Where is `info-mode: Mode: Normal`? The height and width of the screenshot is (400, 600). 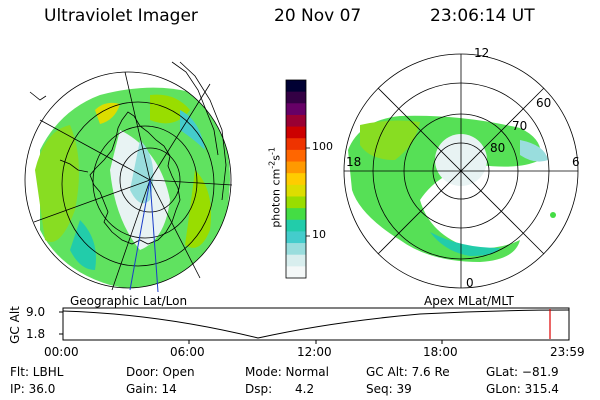 info-mode: Mode: Normal is located at coordinates (287, 372).